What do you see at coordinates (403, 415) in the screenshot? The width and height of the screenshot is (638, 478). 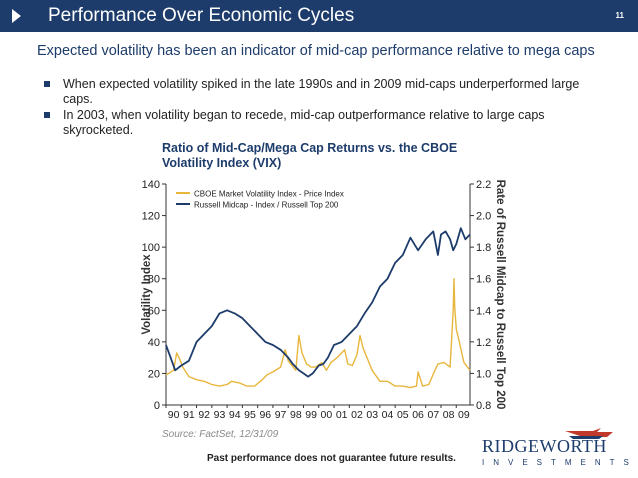 I see `x-tick-label: 05` at bounding box center [403, 415].